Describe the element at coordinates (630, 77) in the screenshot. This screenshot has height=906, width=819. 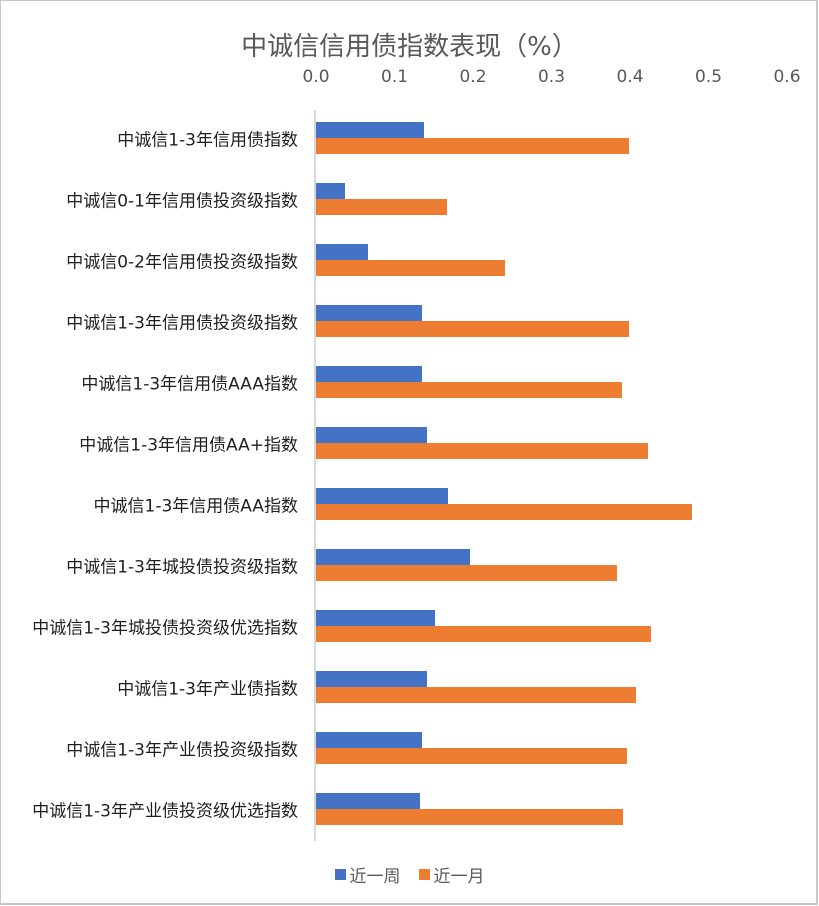
I see `x-tick-label: 0.4` at that location.